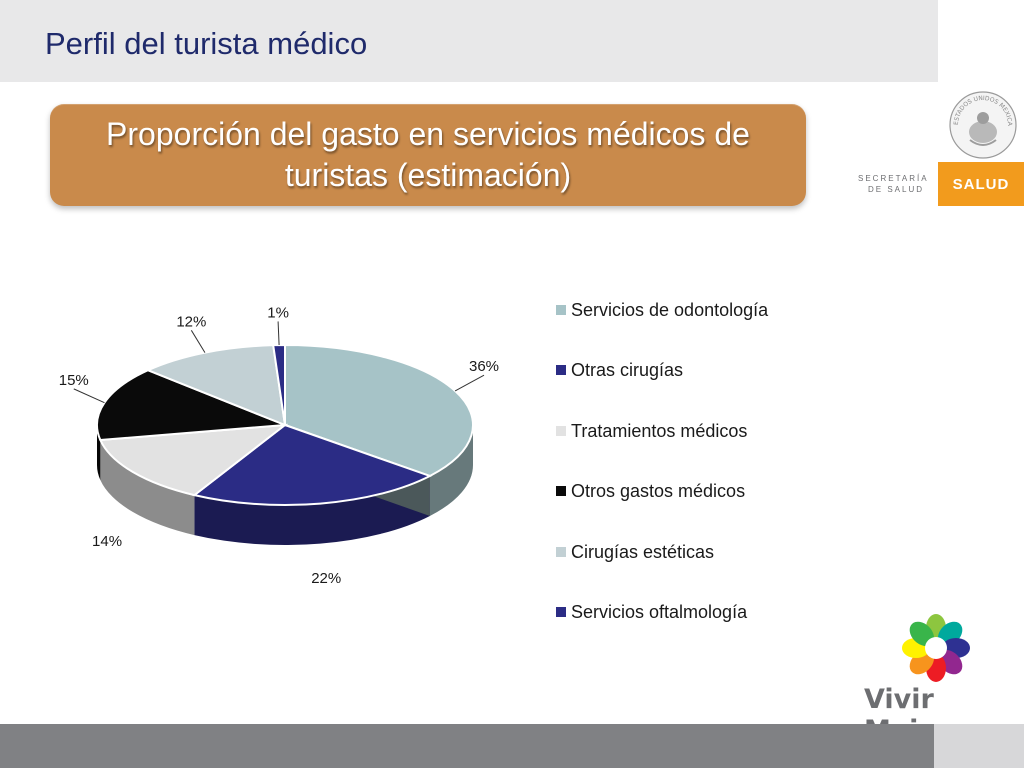 The height and width of the screenshot is (768, 1024). Describe the element at coordinates (658, 491) in the screenshot. I see `legend-label: Otros gastos médicos` at that location.